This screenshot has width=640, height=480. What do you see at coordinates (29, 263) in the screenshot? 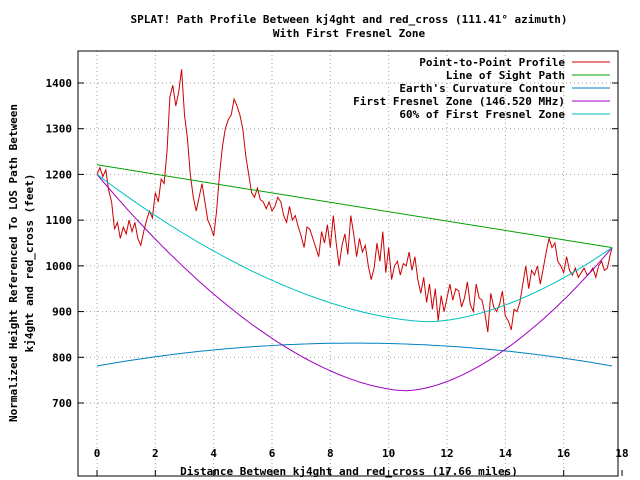
I see `y-axis-label-line2: kj4ght and red_cross (feet)` at bounding box center [29, 263].